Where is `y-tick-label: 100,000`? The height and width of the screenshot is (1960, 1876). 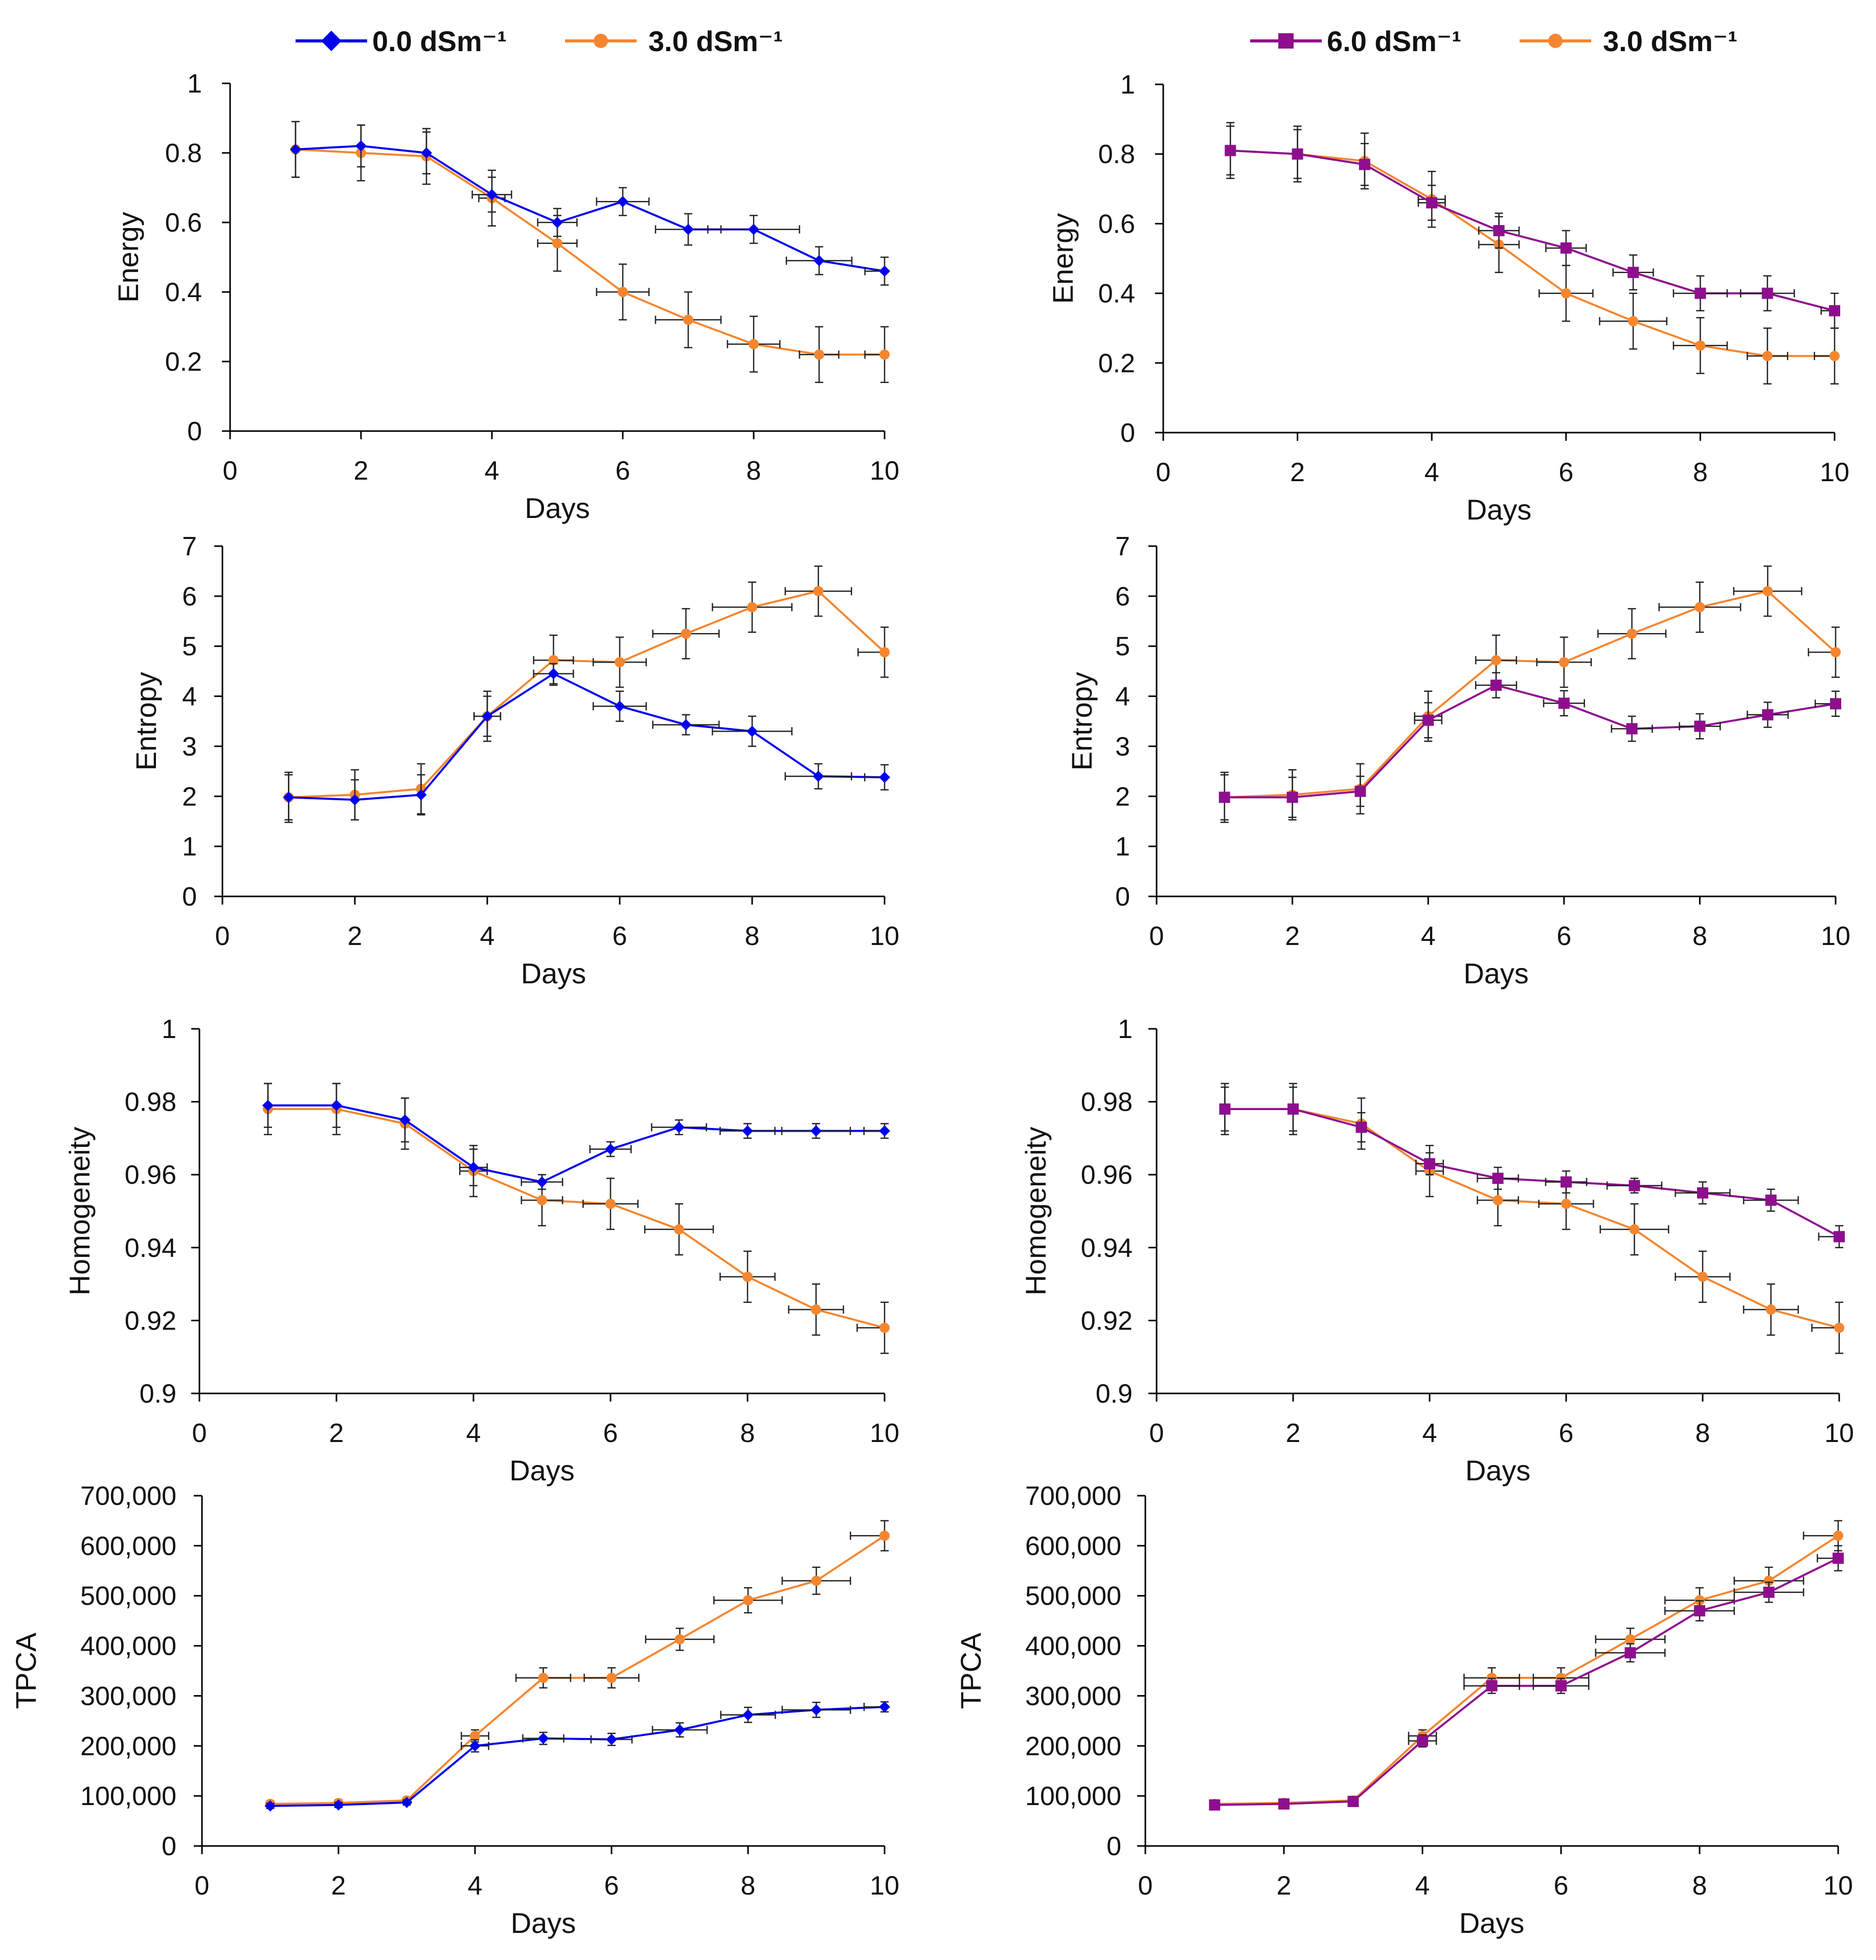 y-tick-label: 100,000 is located at coordinates (128, 1796).